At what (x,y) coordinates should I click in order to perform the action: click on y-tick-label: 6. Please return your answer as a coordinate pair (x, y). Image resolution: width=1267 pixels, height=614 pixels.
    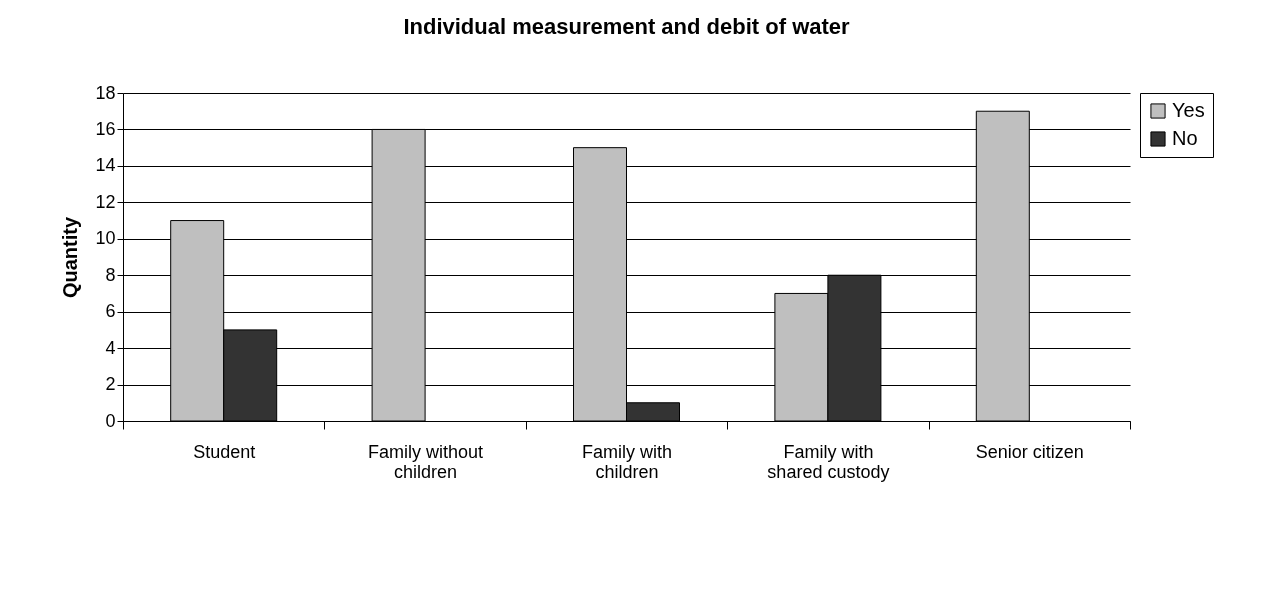
    Looking at the image, I should click on (110, 311).